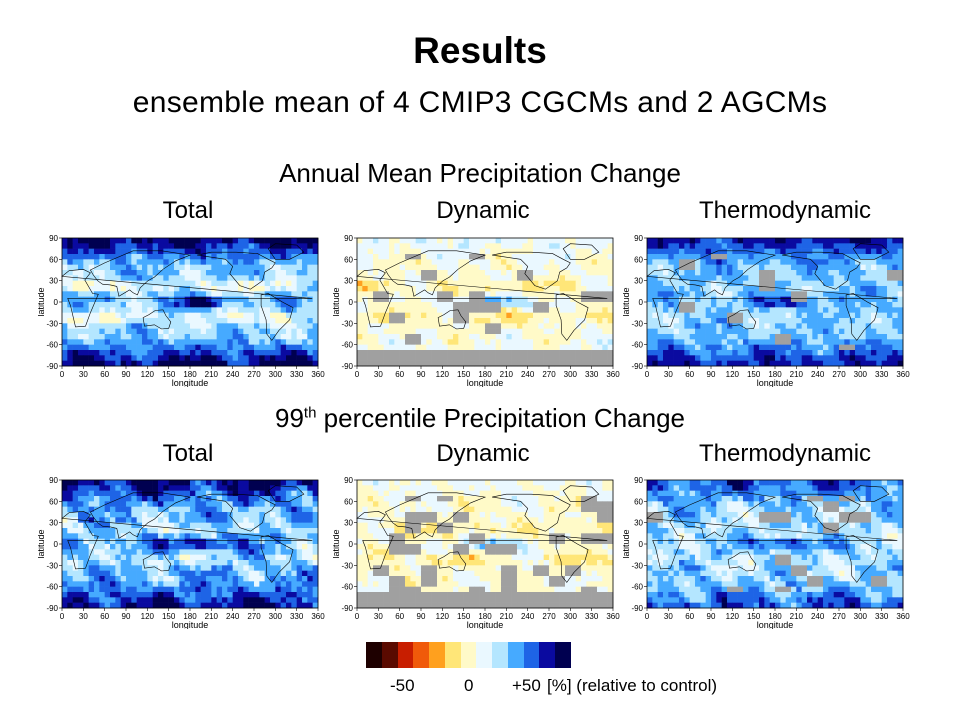 This screenshot has width=960, height=720. Describe the element at coordinates (310, 413) in the screenshot. I see `section-title-sup: th` at that location.